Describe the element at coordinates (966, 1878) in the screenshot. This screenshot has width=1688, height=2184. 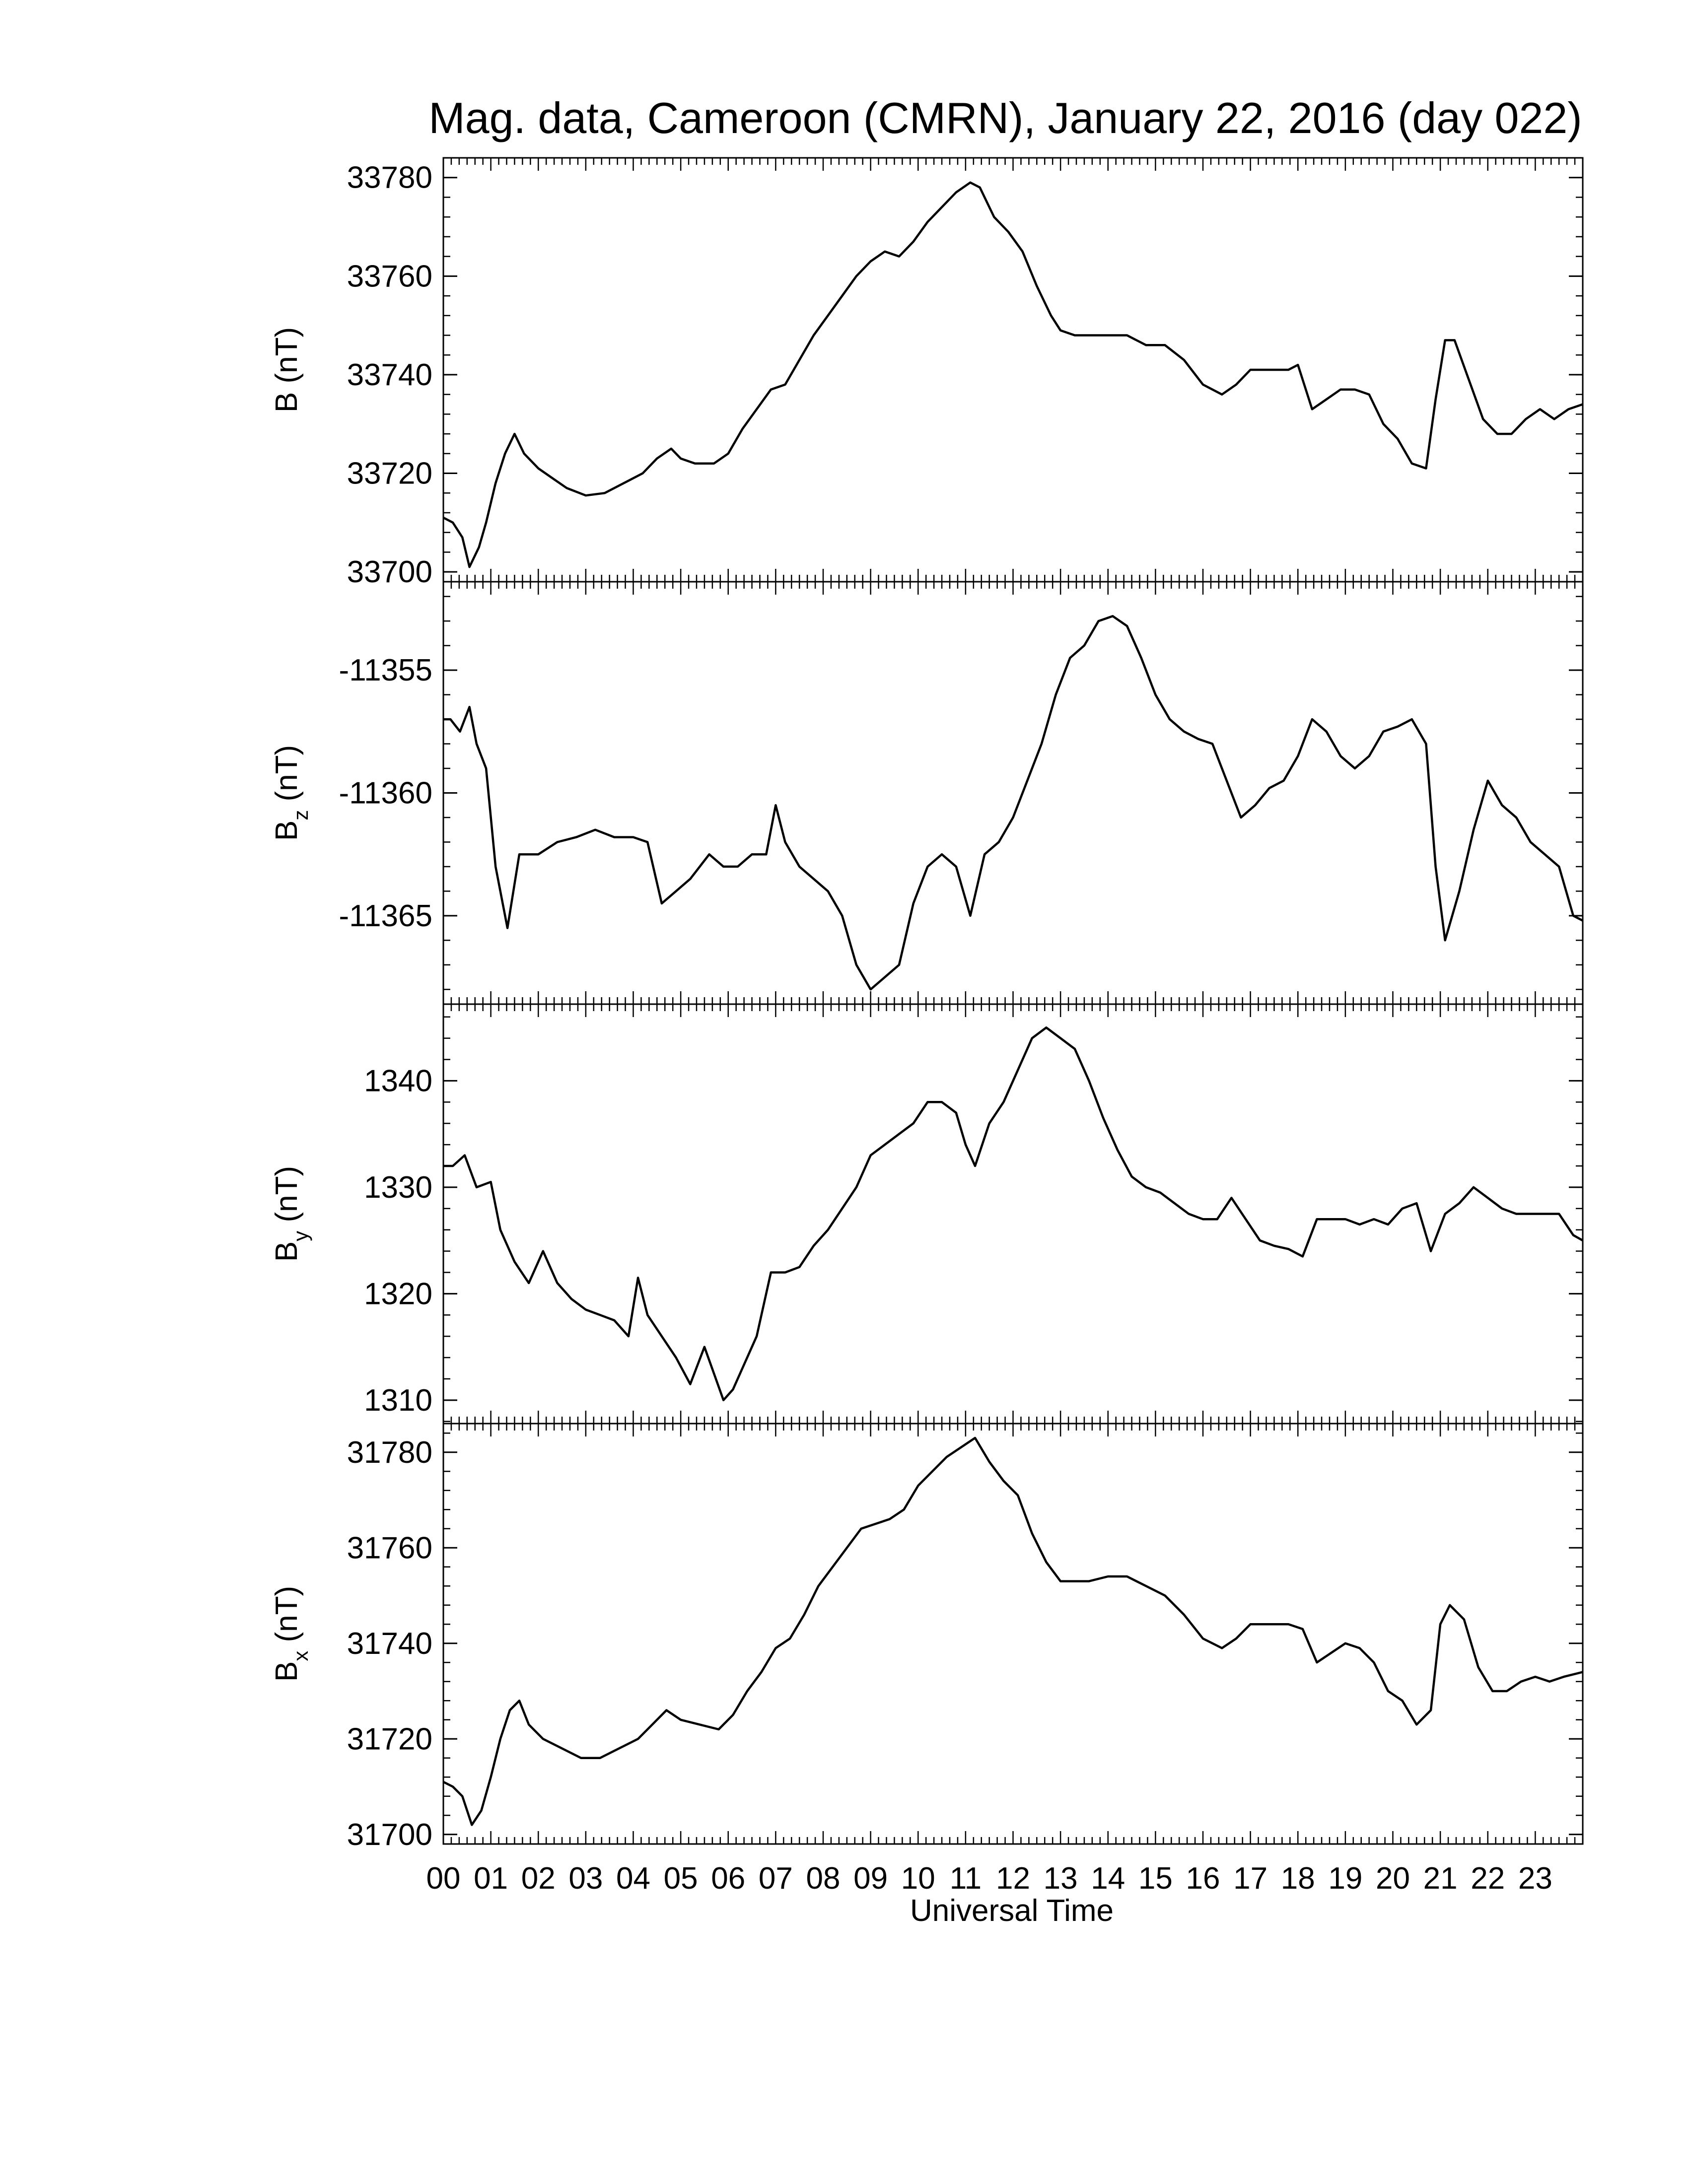
I see `x-tick-label: 11` at that location.